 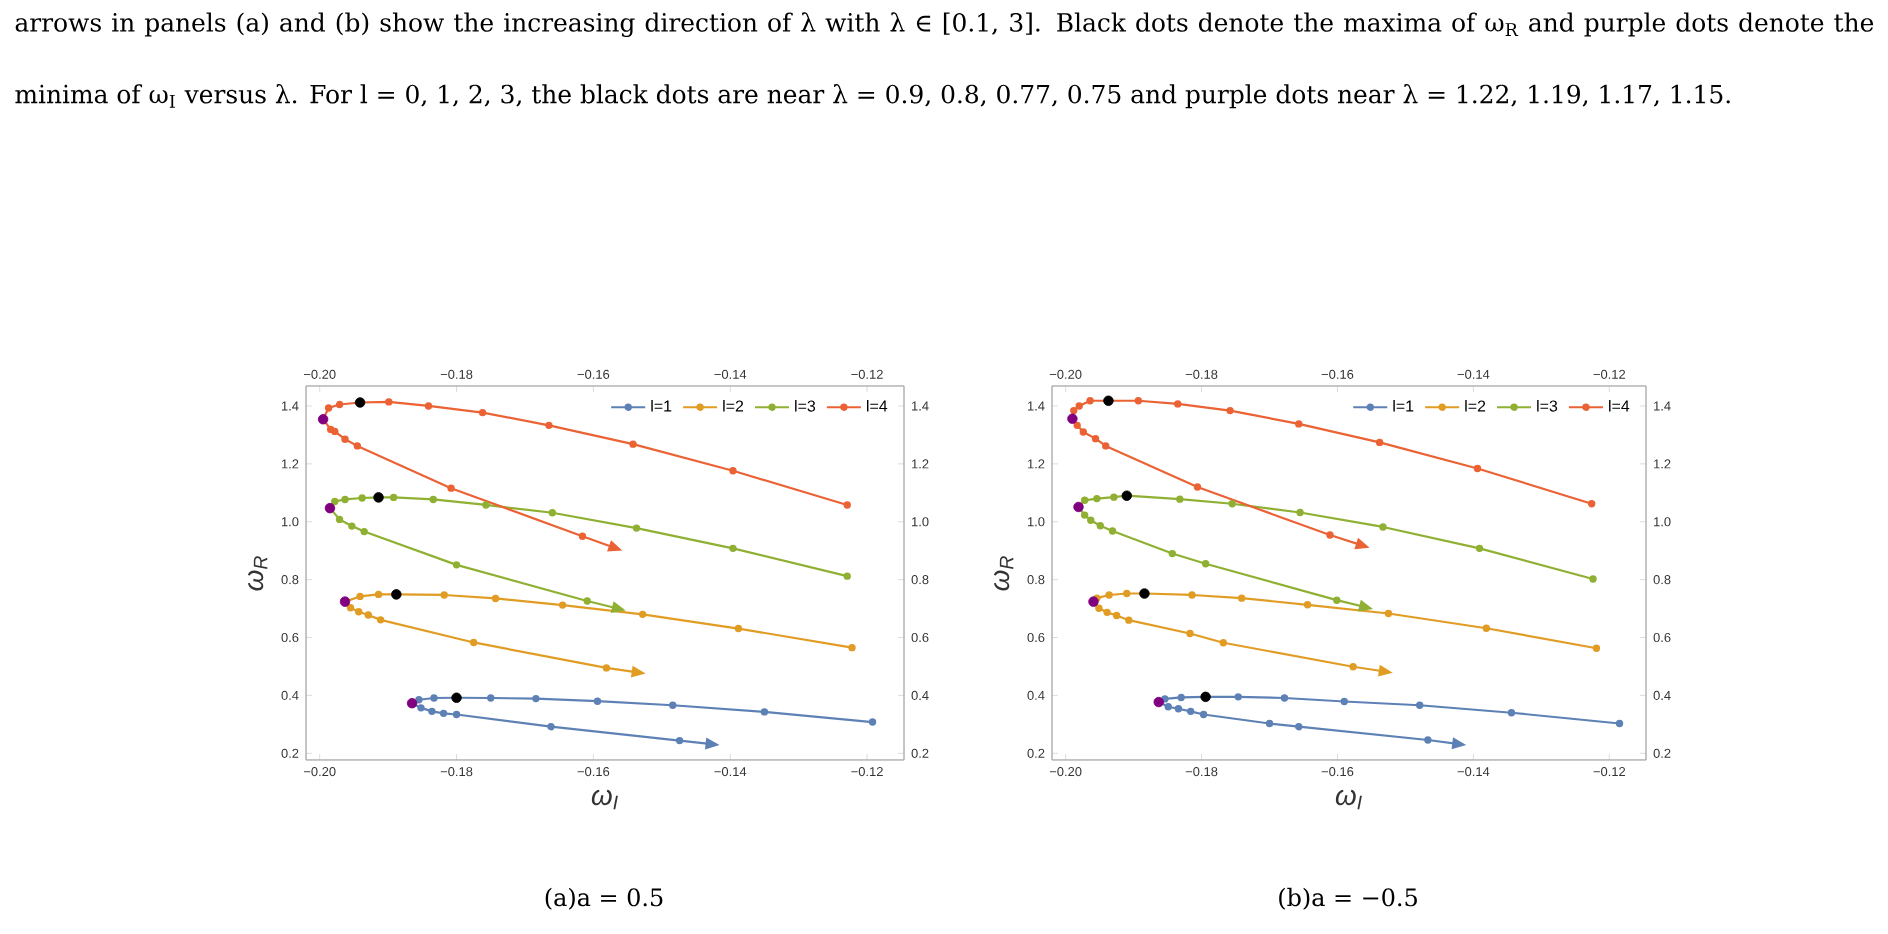 I want to click on text: (a)a = 0.5, so click(x=604, y=898).